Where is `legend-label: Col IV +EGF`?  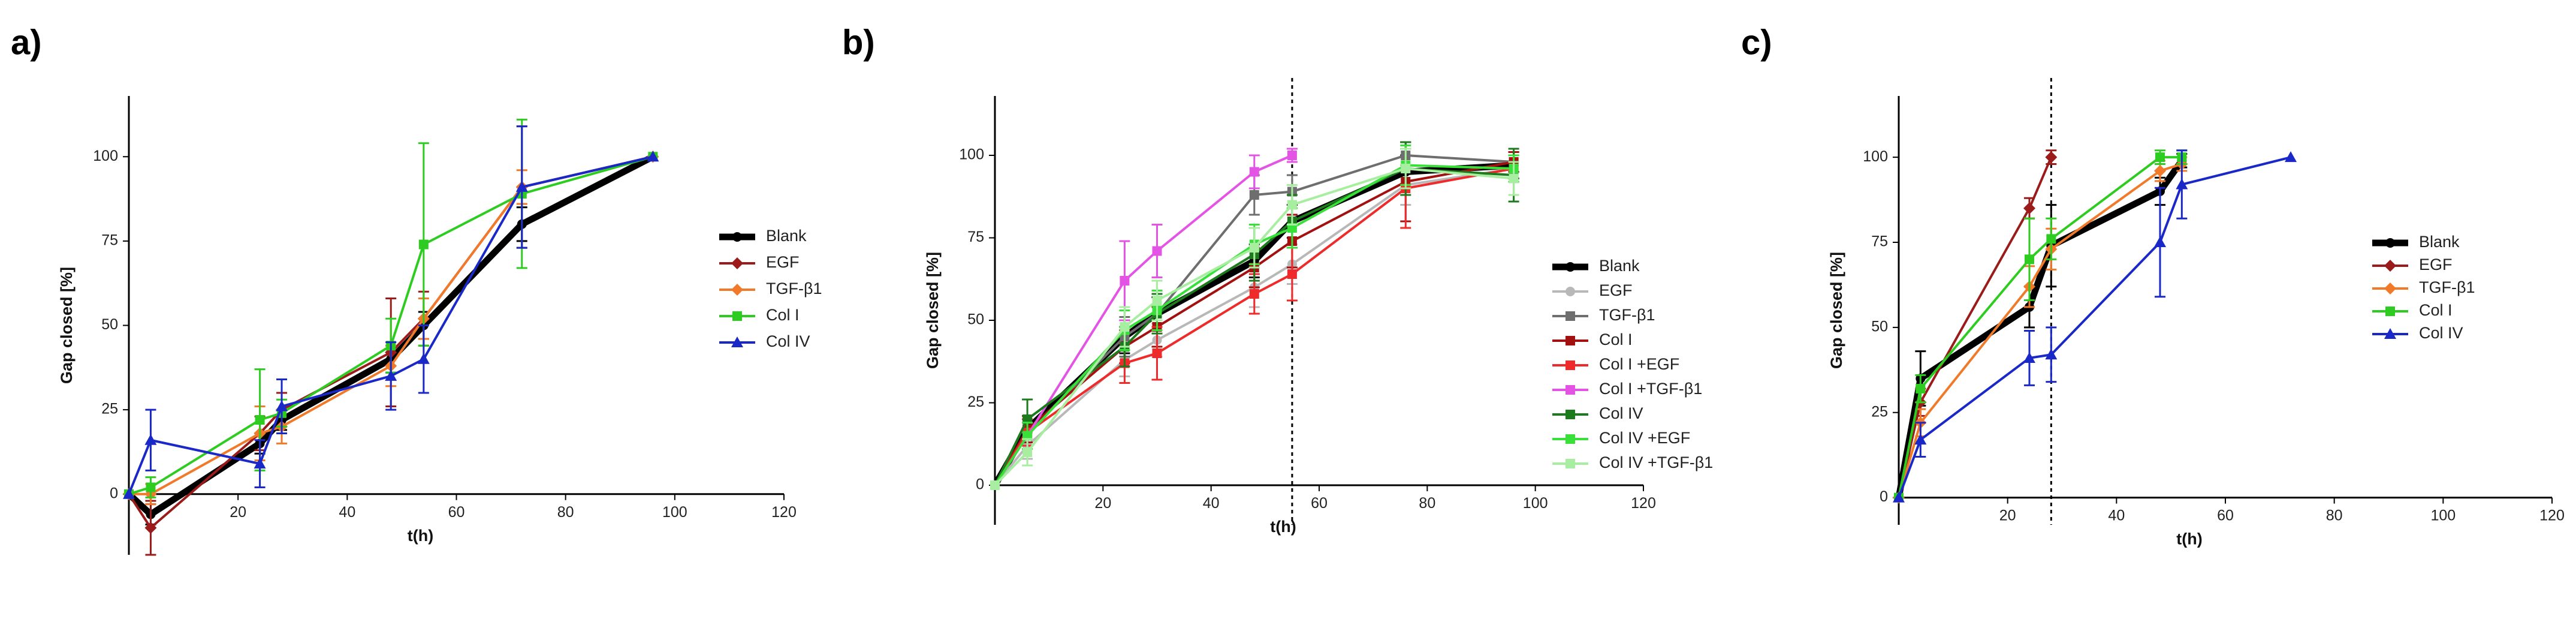 legend-label: Col IV +EGF is located at coordinates (1645, 438).